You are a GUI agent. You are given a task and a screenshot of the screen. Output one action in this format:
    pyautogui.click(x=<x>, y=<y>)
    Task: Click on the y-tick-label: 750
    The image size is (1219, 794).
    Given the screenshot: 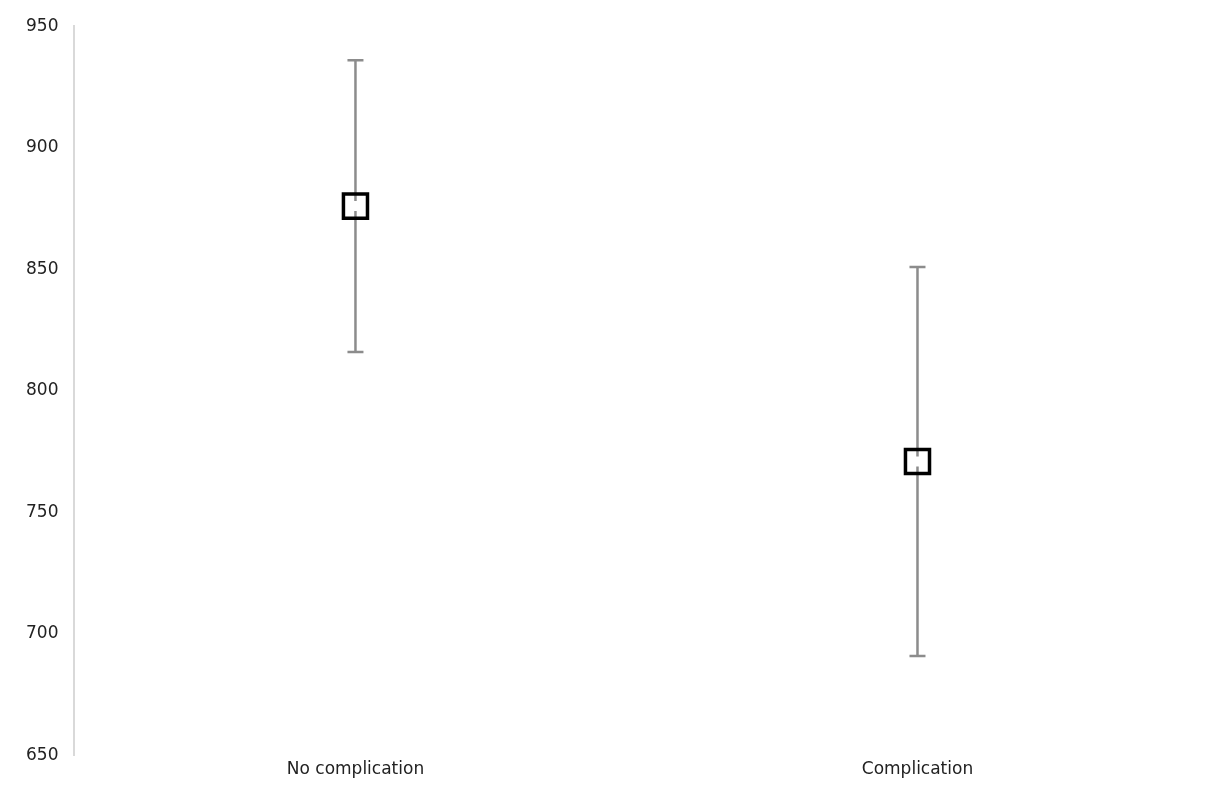 What is the action you would take?
    pyautogui.click(x=42, y=510)
    